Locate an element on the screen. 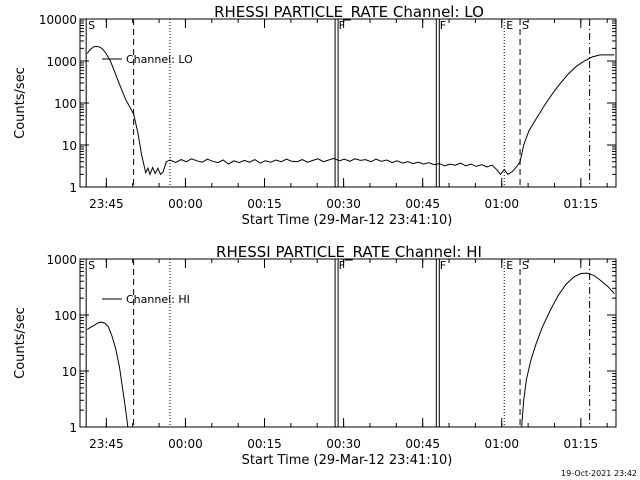 This screenshot has width=640, height=480. chart-title: RHESSI PARTICLE_RATE Channel: LO is located at coordinates (349, 12).